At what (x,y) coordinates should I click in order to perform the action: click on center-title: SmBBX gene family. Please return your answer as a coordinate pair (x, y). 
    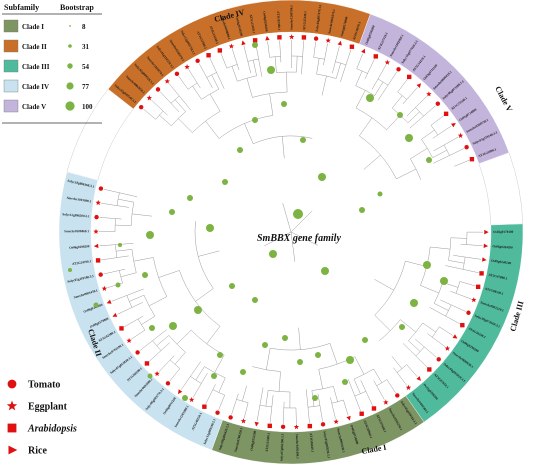
    Looking at the image, I should click on (299, 238).